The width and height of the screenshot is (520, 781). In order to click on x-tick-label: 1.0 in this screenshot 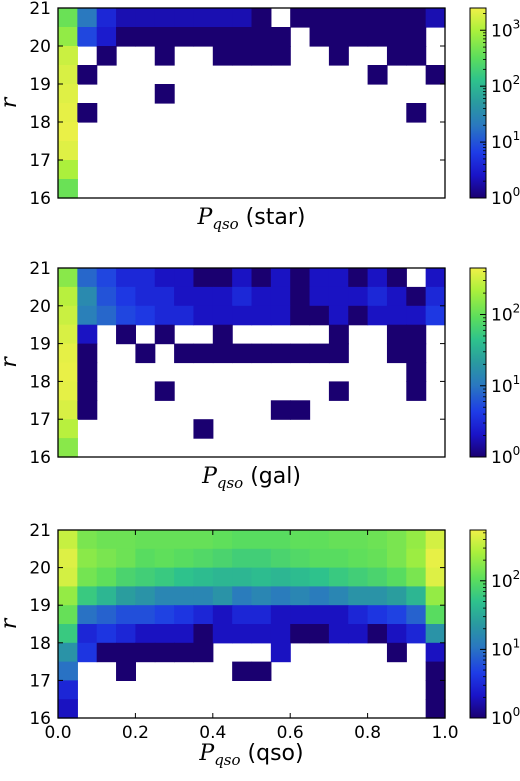, I will do `click(444, 733)`.